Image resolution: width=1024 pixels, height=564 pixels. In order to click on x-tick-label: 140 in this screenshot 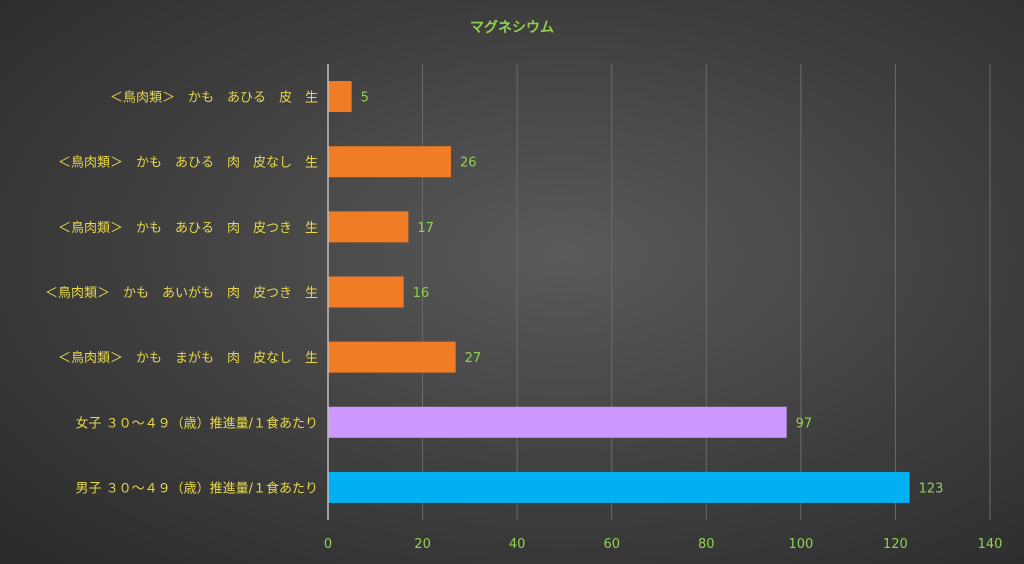, I will do `click(990, 544)`.